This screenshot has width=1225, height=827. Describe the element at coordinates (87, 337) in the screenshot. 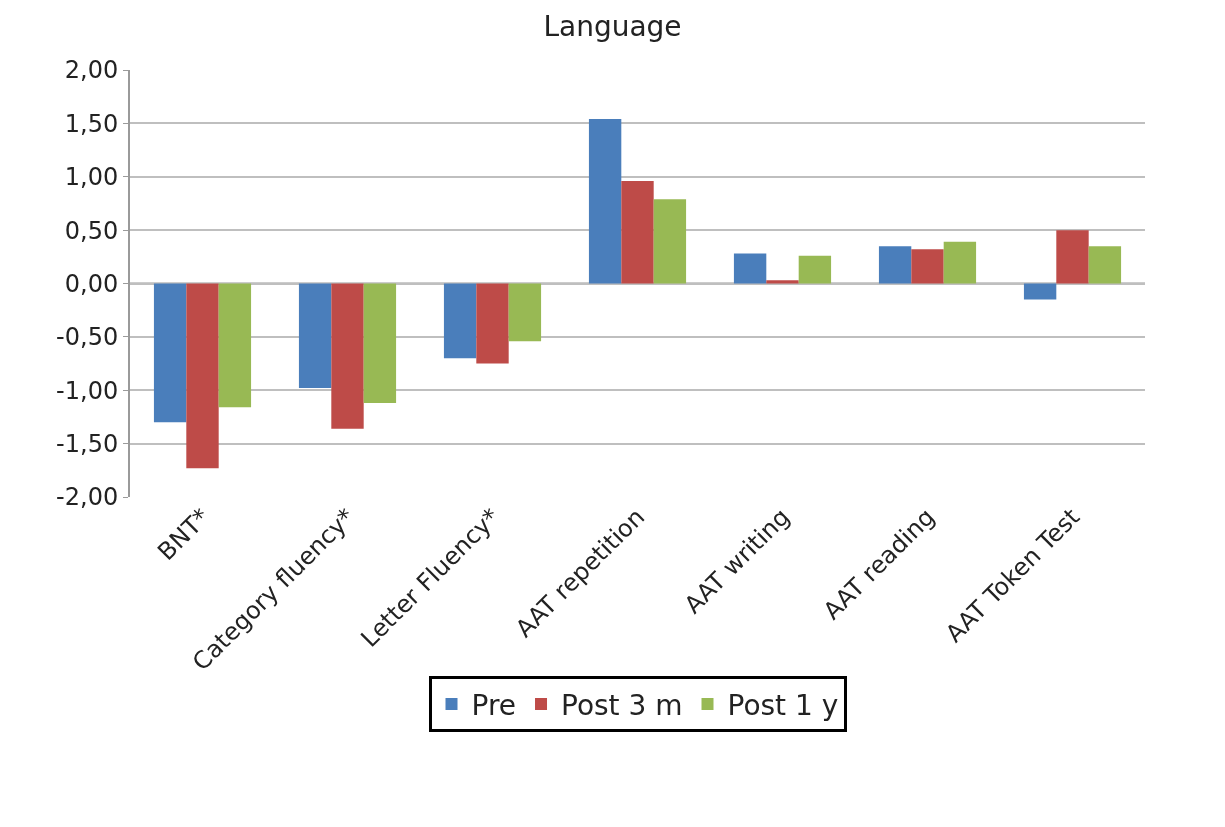

I see `y-tick-label: -0,50` at that location.